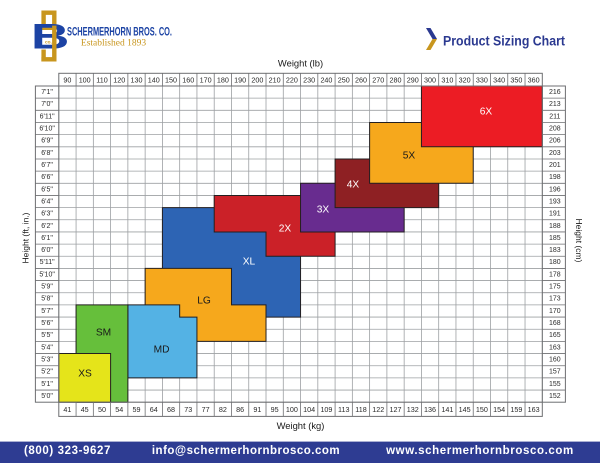 The height and width of the screenshot is (463, 600). What do you see at coordinates (103, 333) in the screenshot?
I see `svg-text: SM` at bounding box center [103, 333].